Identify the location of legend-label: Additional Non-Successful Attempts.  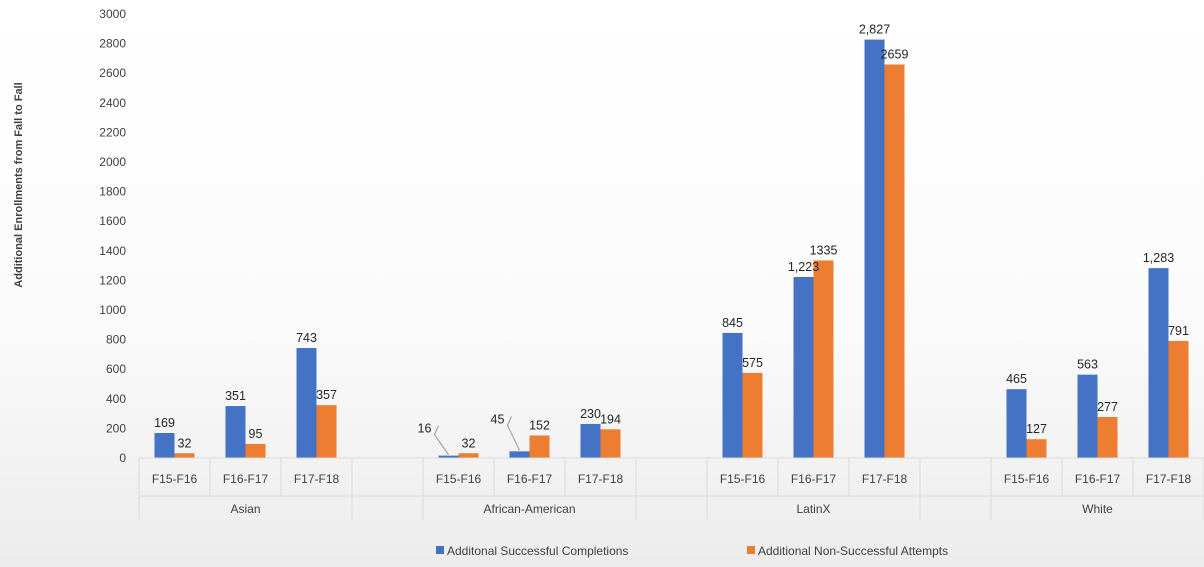
(853, 551).